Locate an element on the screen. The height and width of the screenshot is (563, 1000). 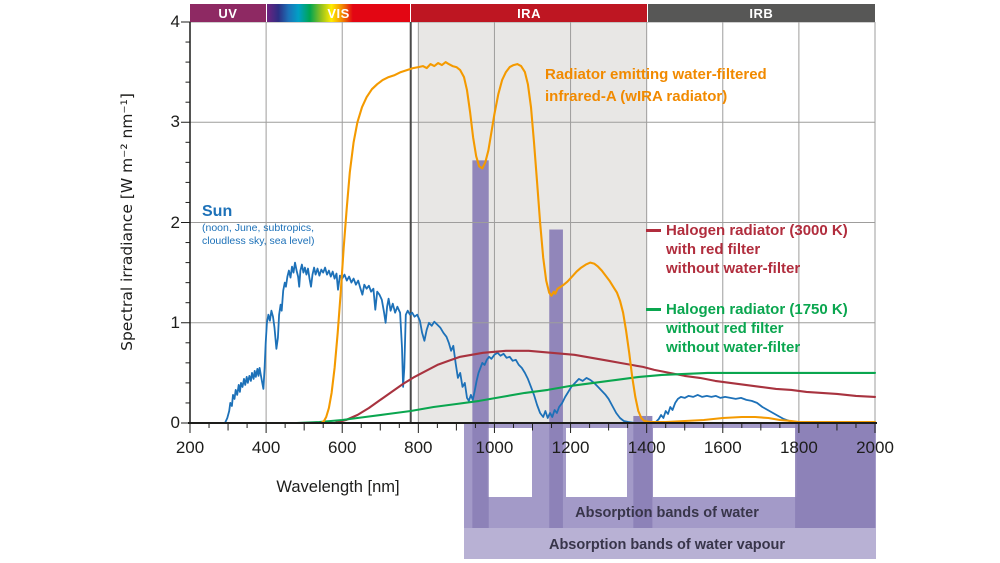
x-tick-label-800: 800 is located at coordinates (418, 447).